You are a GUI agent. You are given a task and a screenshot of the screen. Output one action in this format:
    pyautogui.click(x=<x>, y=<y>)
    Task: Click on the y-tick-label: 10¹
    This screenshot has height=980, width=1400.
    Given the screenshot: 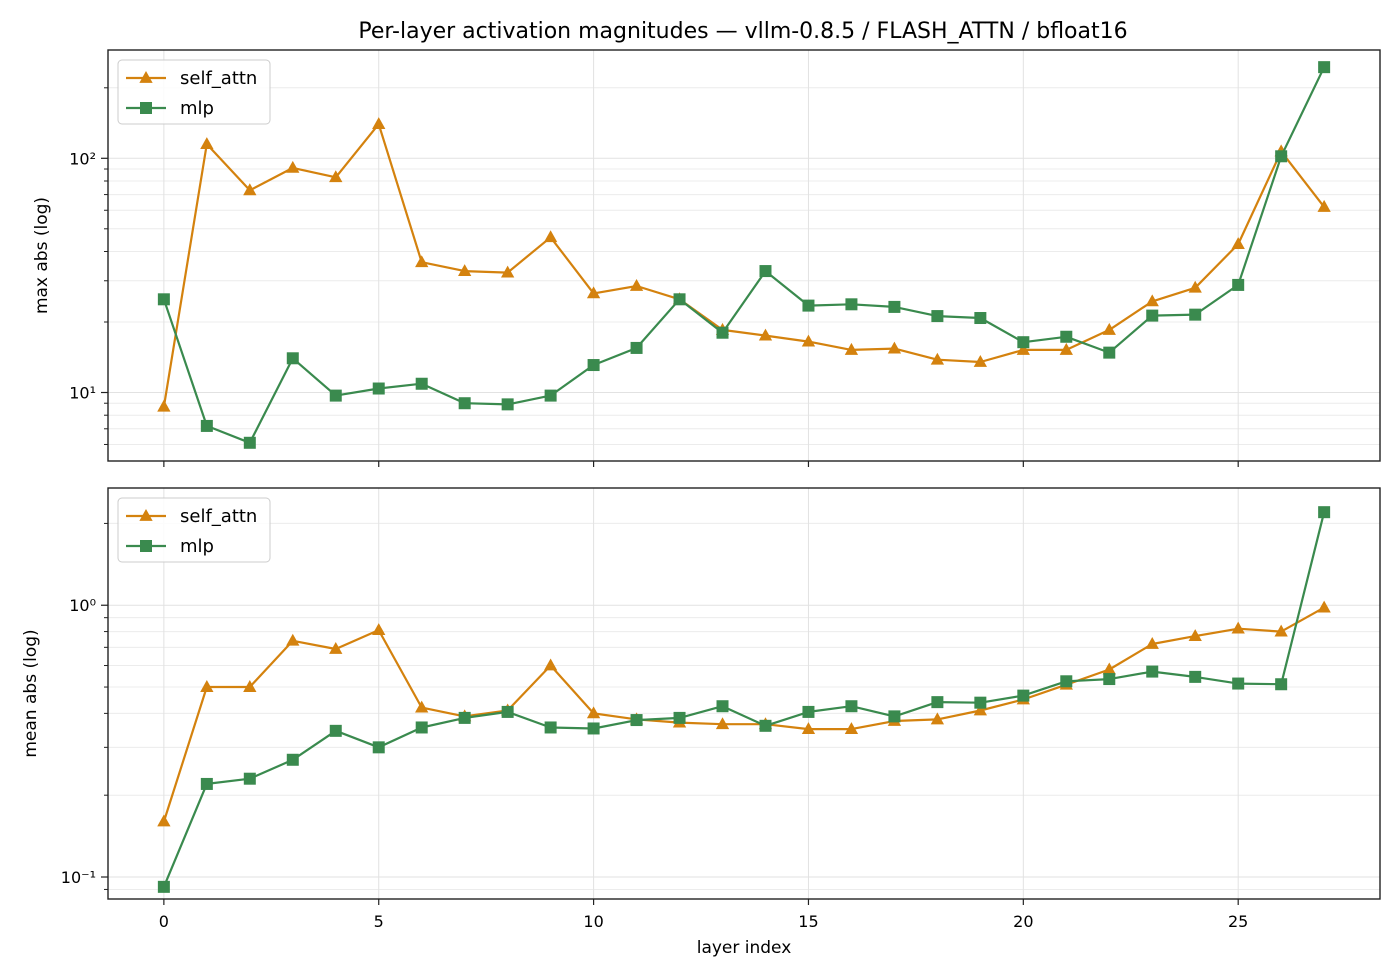 What is the action you would take?
    pyautogui.click(x=82, y=393)
    